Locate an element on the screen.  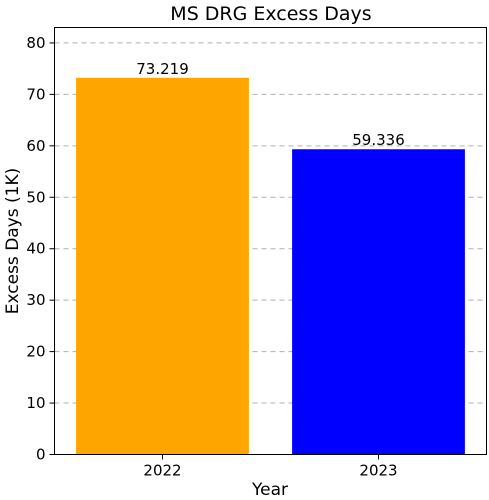
y-tick-label: 80 is located at coordinates (35, 43).